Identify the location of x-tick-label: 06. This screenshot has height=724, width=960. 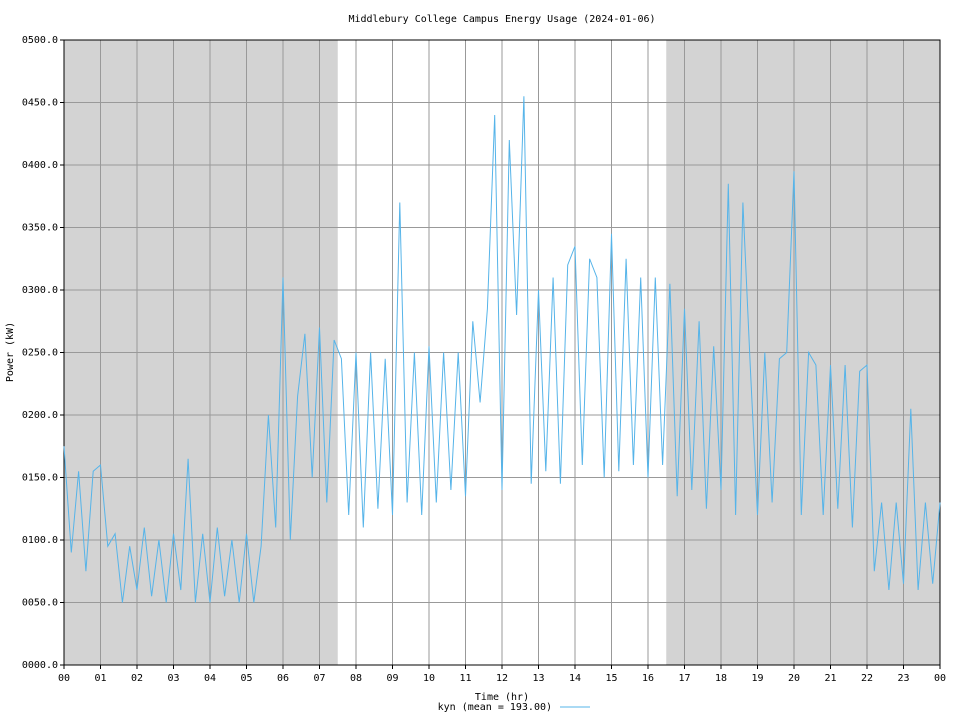
(283, 678).